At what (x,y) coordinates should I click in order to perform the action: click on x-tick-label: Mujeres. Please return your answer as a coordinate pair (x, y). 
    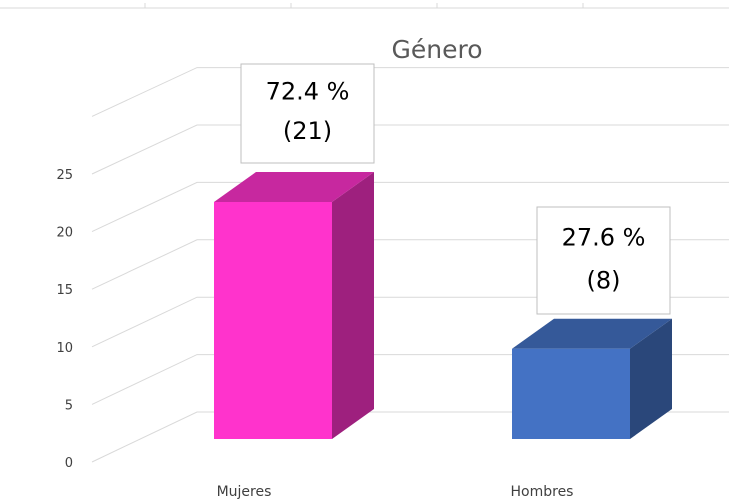
    Looking at the image, I should click on (244, 491).